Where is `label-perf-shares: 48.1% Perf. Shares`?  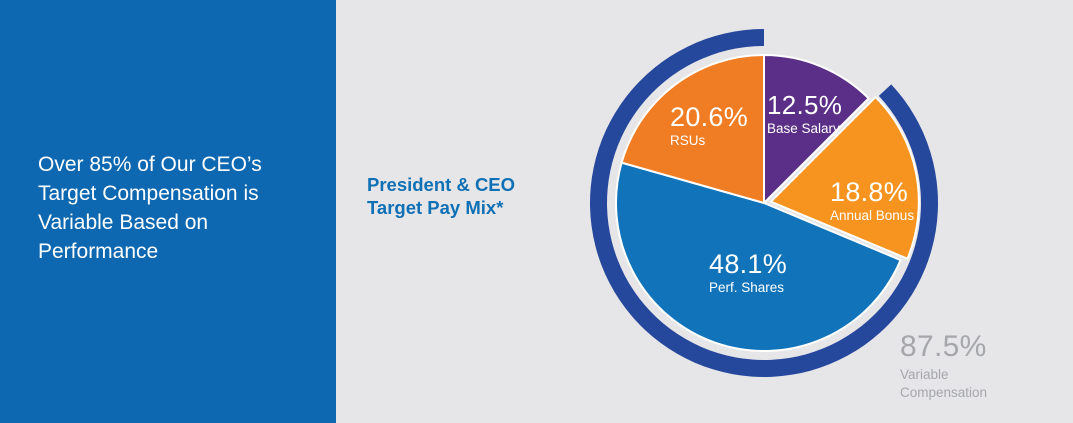 label-perf-shares: 48.1% Perf. Shares is located at coordinates (748, 273).